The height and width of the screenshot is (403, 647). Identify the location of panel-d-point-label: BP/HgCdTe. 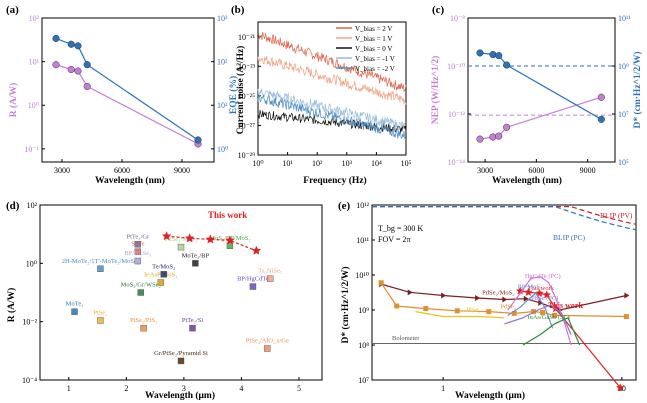
(253, 279).